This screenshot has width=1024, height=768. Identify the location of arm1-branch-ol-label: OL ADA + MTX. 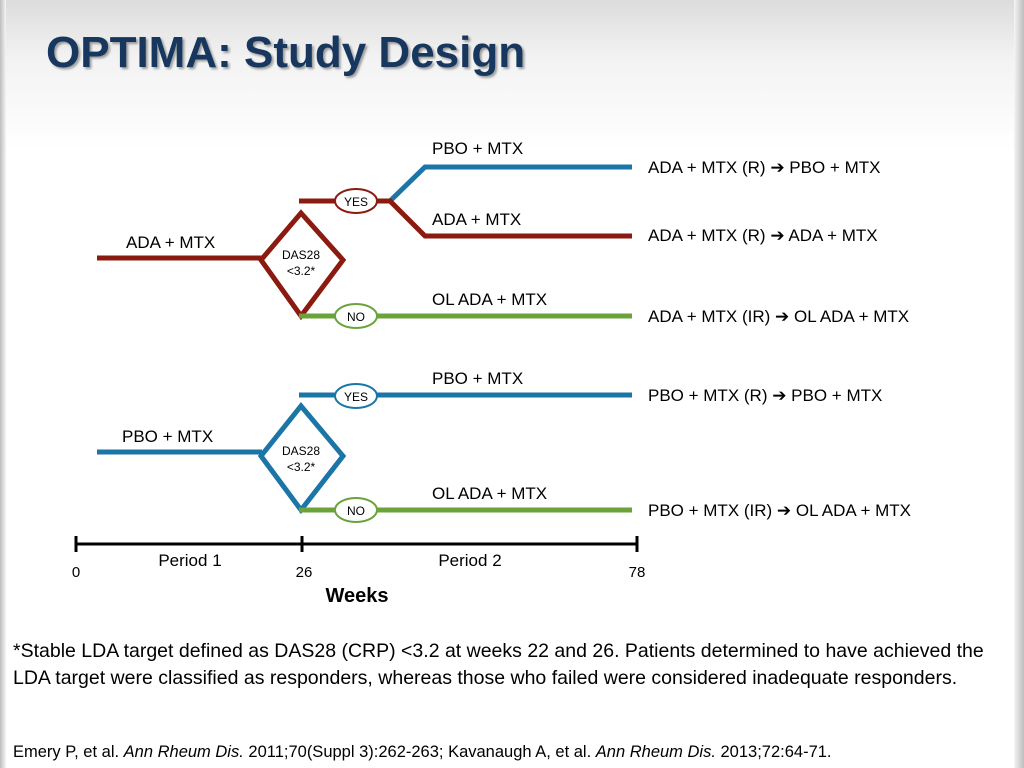
(489, 299).